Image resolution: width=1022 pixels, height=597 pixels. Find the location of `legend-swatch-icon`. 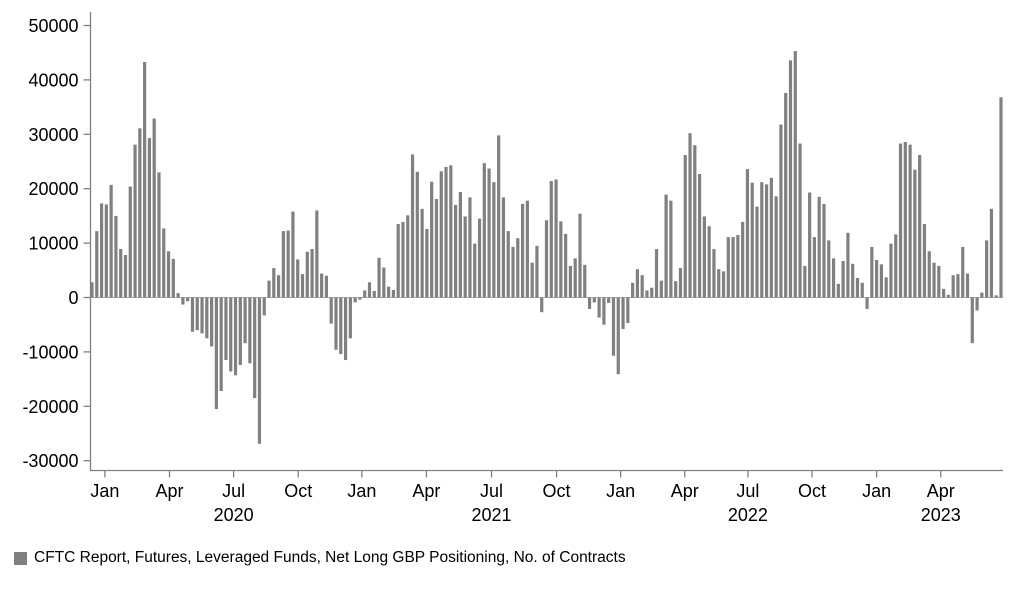

legend-swatch-icon is located at coordinates (20, 558).